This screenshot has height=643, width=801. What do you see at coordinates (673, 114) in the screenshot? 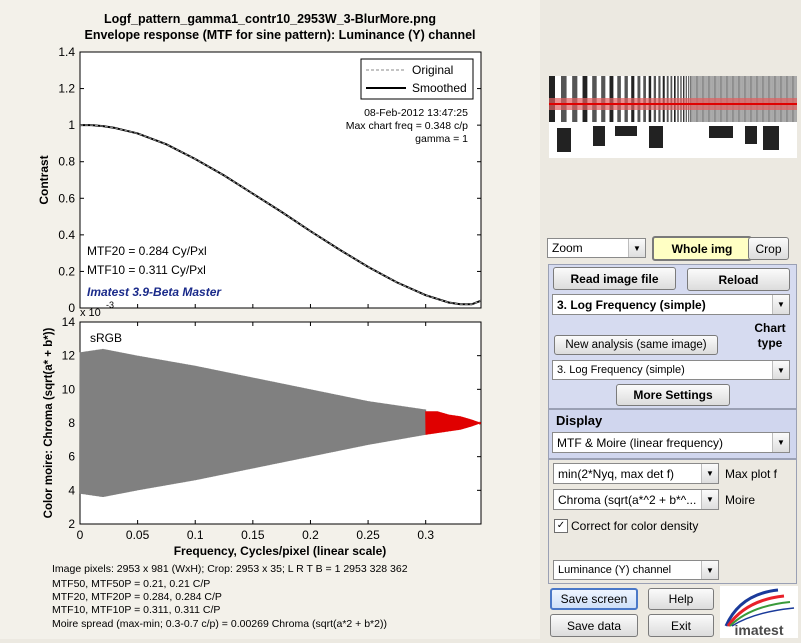
I see `thumbnail-pattern` at bounding box center [673, 114].